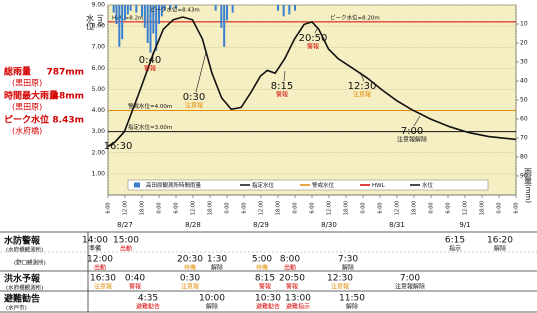 The width and height of the screenshot is (537, 313). What do you see at coordinates (99, 68) in the screenshot?
I see `y-tick-label: 6.00` at bounding box center [99, 68].